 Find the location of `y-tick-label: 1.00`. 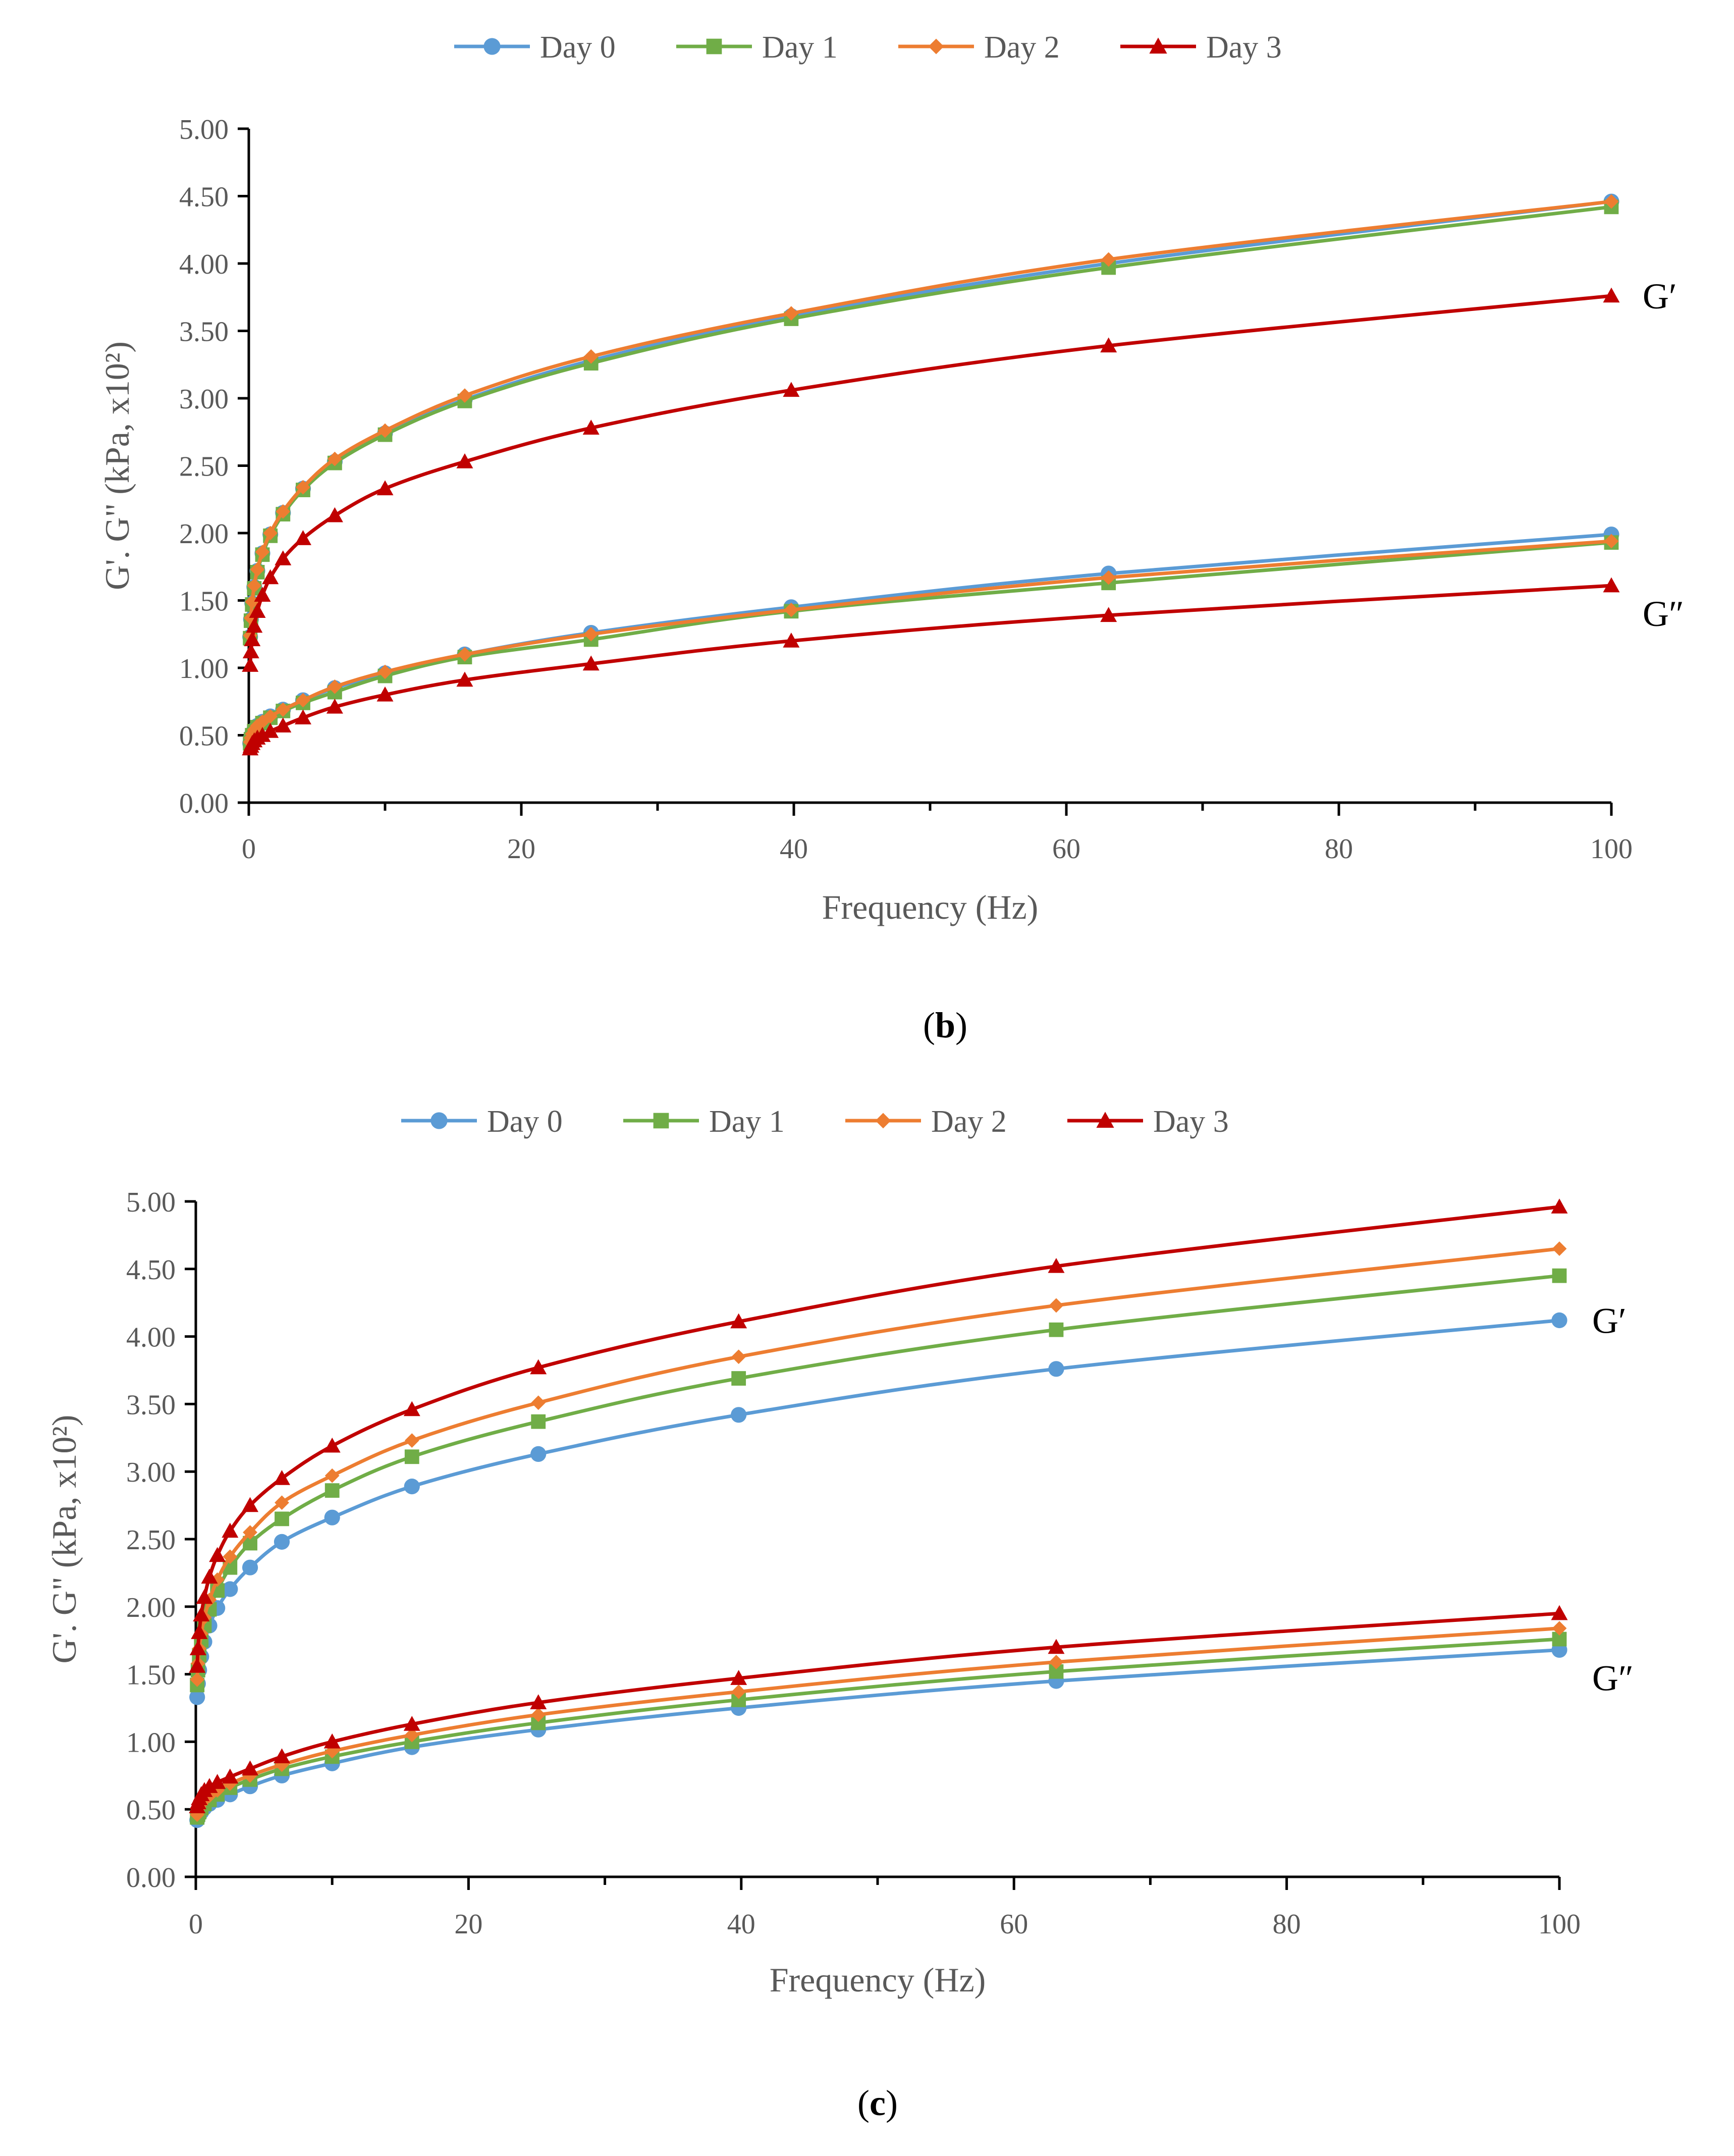

y-tick-label: 1.00 is located at coordinates (151, 1742).